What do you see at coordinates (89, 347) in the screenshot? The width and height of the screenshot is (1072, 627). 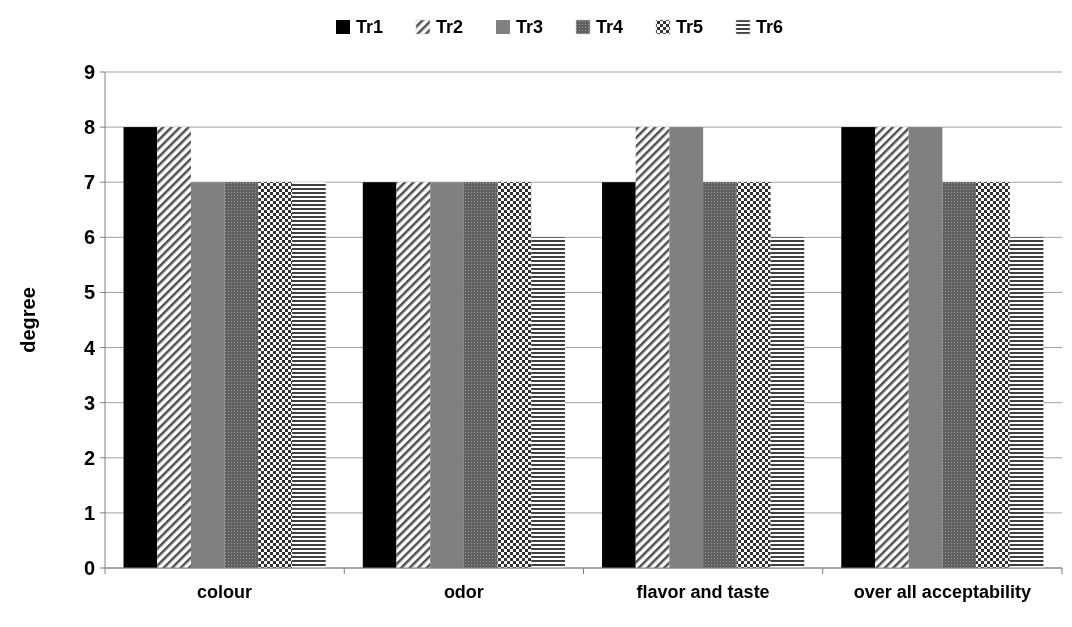 I see `y-tick-label: 4` at bounding box center [89, 347].